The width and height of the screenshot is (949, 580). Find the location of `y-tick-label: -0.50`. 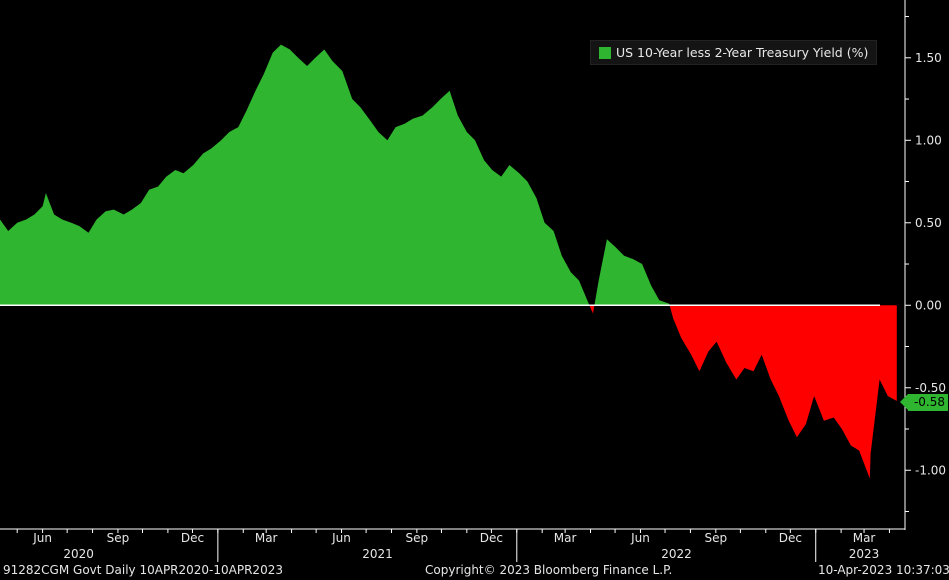

y-tick-label: -0.50 is located at coordinates (930, 388).